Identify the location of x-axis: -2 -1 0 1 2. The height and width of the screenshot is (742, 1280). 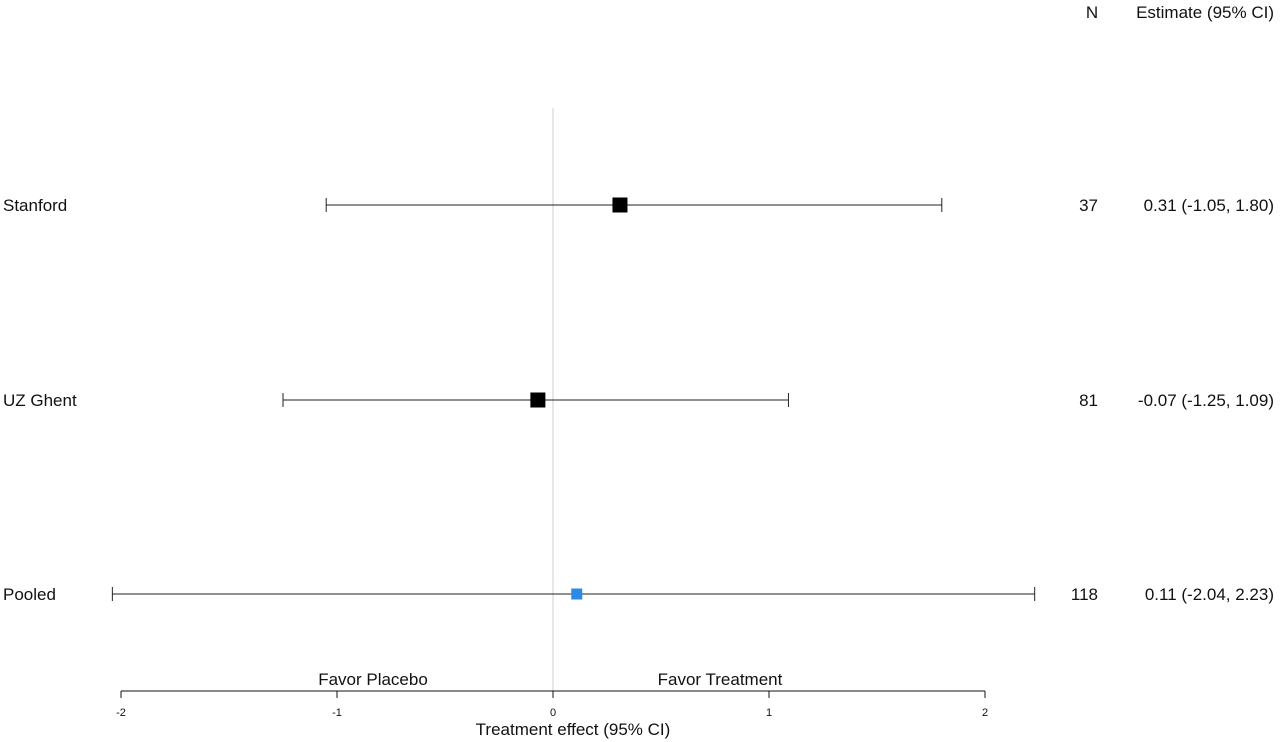
(552, 704).